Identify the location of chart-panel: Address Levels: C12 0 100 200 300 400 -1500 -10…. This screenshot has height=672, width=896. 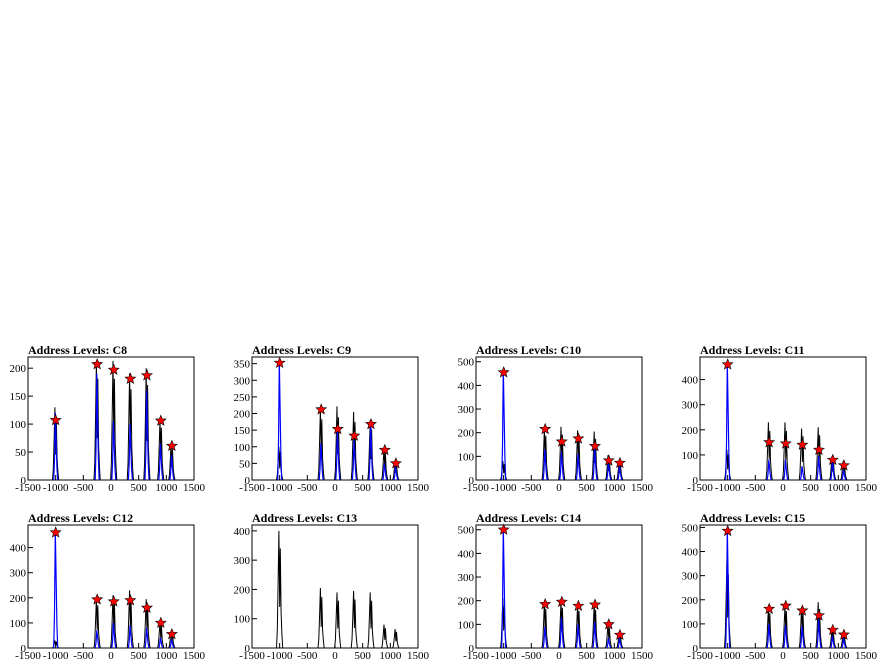
(108, 586).